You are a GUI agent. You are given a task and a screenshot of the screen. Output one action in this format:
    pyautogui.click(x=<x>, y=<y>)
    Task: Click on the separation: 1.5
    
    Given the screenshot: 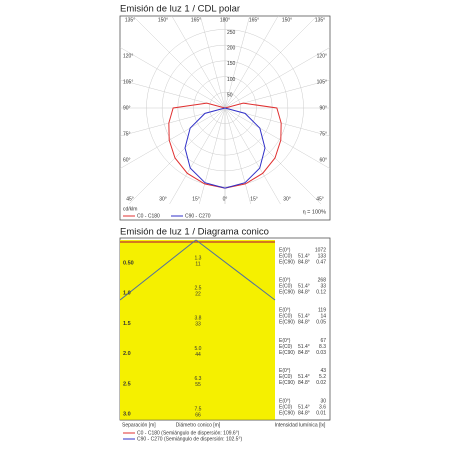 What is the action you would take?
    pyautogui.click(x=127, y=324)
    